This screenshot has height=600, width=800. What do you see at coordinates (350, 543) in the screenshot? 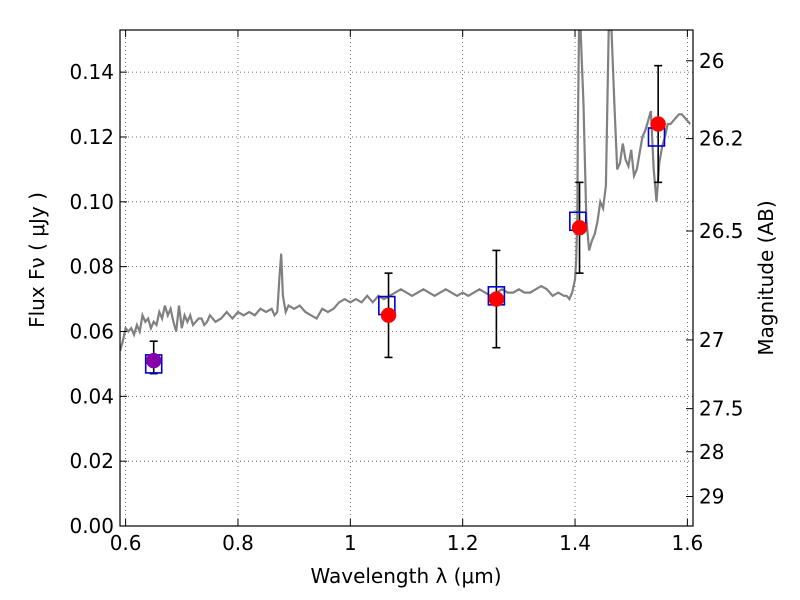
I see `x-tick-label: 1` at bounding box center [350, 543].